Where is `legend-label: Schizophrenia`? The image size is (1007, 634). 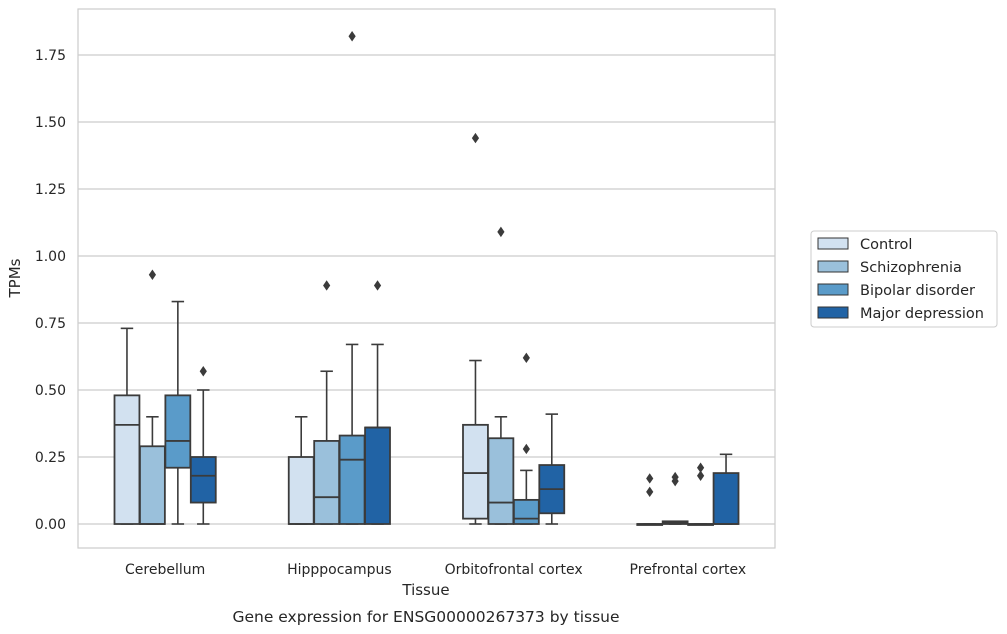
legend-label: Schizophrenia is located at coordinates (911, 268).